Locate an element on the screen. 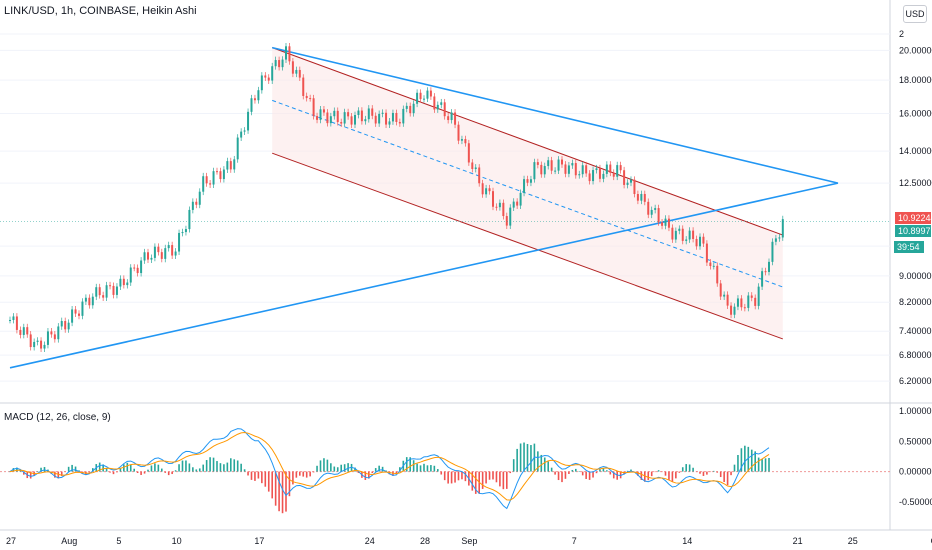 This screenshot has height=550, width=932. chart-title: LINK/USD, 1h, COINBASE, Heikin Ashi is located at coordinates (100, 11).